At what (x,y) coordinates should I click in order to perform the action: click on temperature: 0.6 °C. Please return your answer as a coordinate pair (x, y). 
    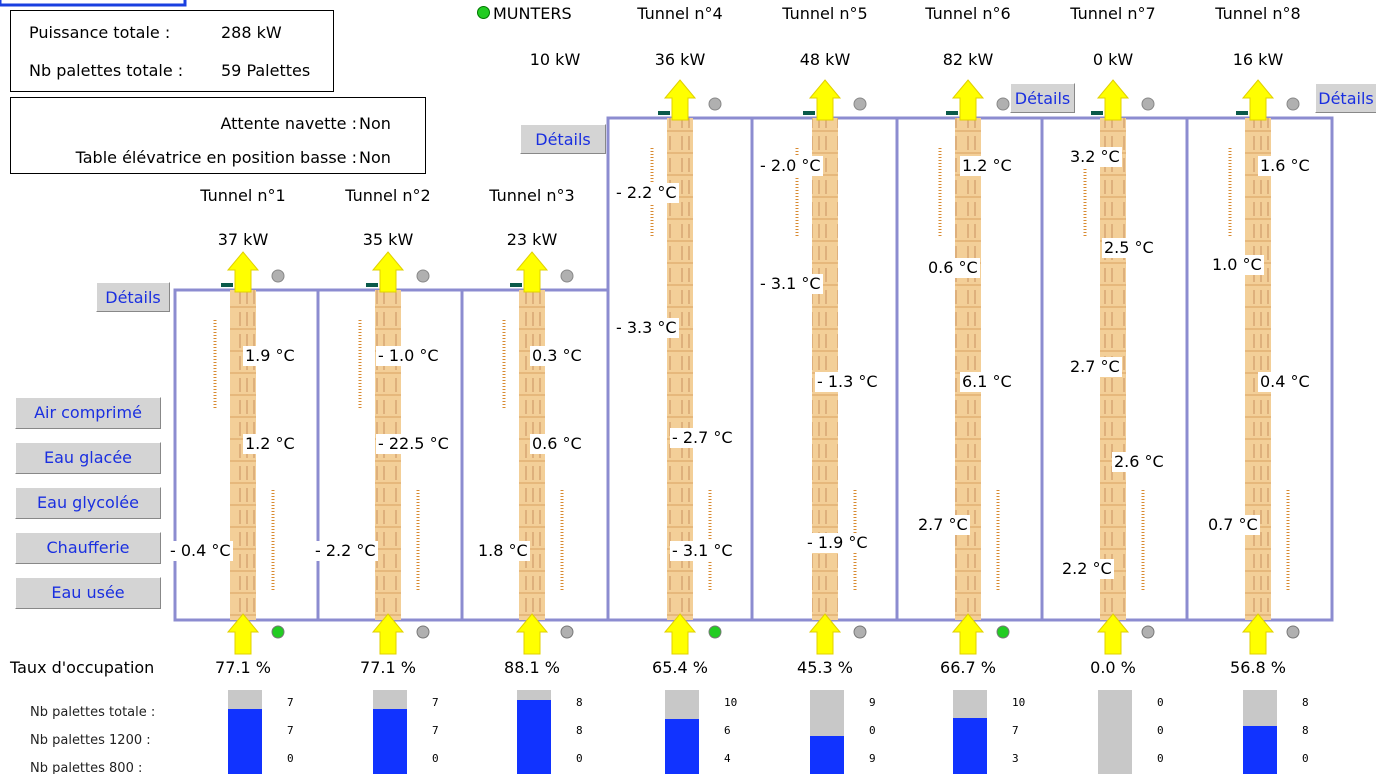
    Looking at the image, I should click on (953, 268).